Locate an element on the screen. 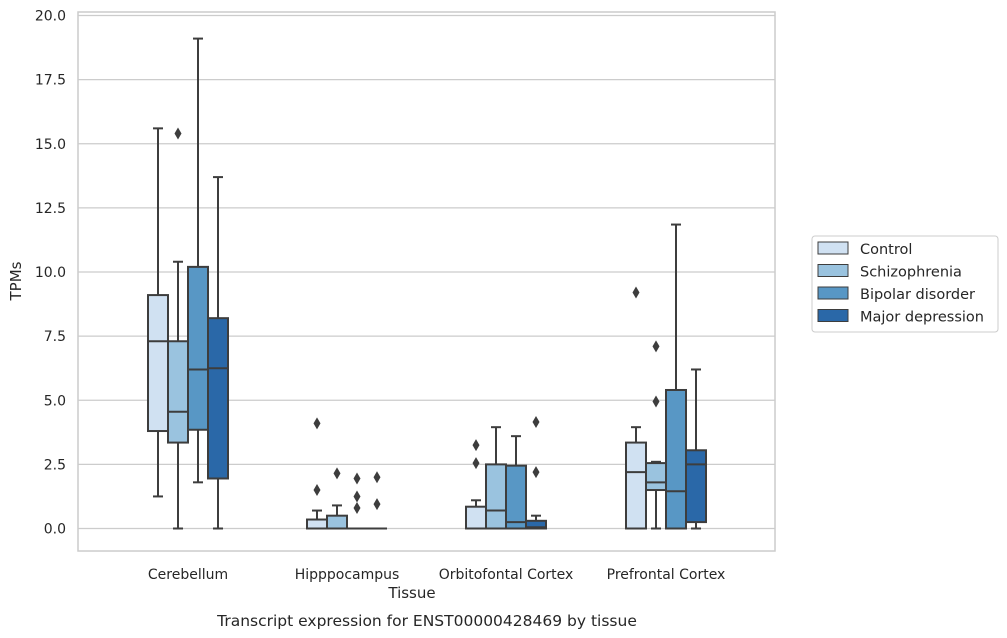  y-tick-label: 5.0 is located at coordinates (55, 401).